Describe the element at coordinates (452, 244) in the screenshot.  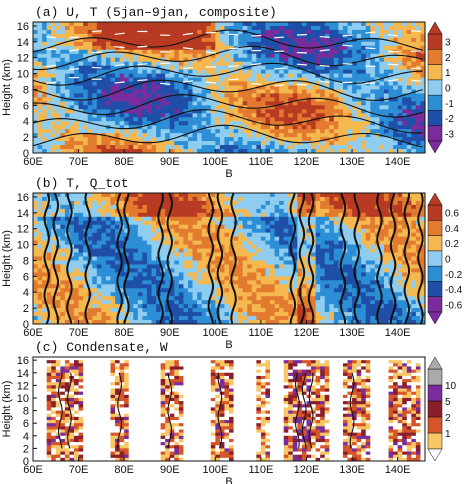
I see `colorbar-tick-label: 0.2` at that location.